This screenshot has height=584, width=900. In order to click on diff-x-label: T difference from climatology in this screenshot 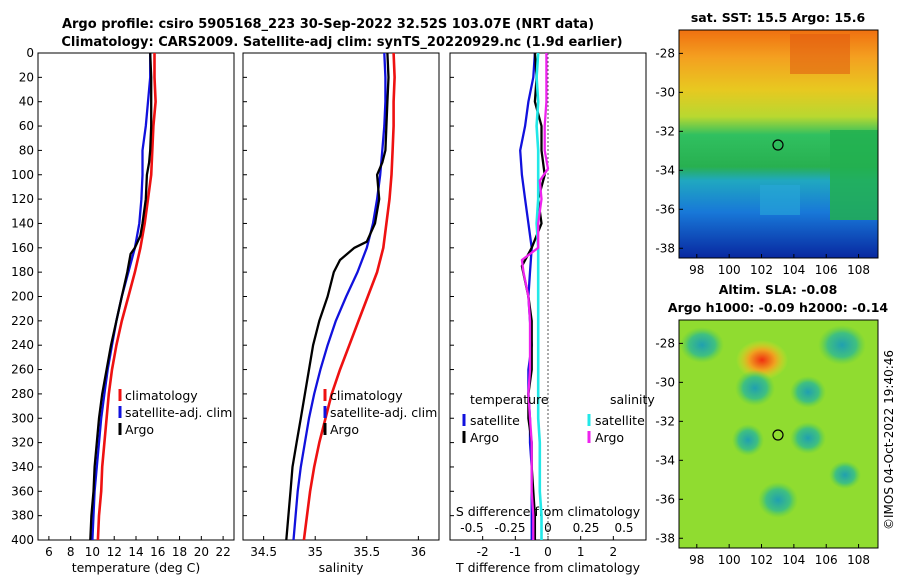, I will do `click(548, 567)`.